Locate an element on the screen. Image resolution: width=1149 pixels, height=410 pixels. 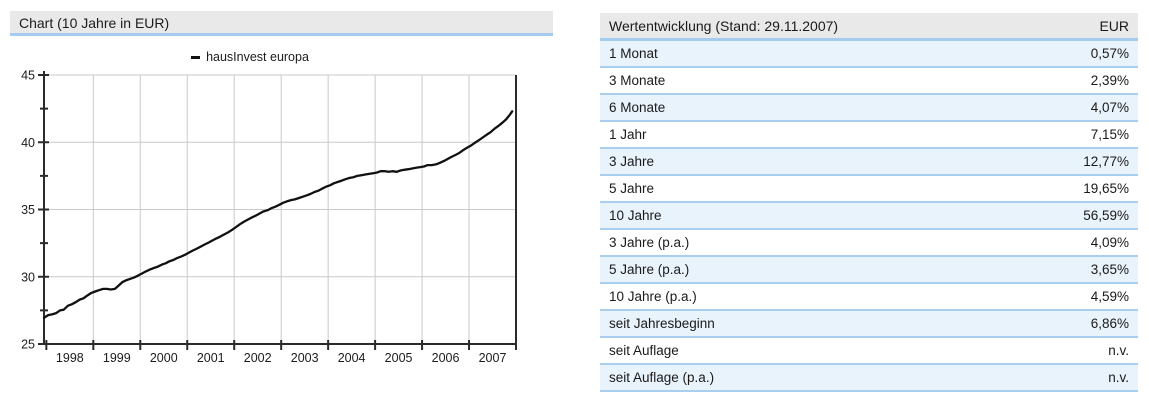
performance-value: 56,59% is located at coordinates (1074, 216).